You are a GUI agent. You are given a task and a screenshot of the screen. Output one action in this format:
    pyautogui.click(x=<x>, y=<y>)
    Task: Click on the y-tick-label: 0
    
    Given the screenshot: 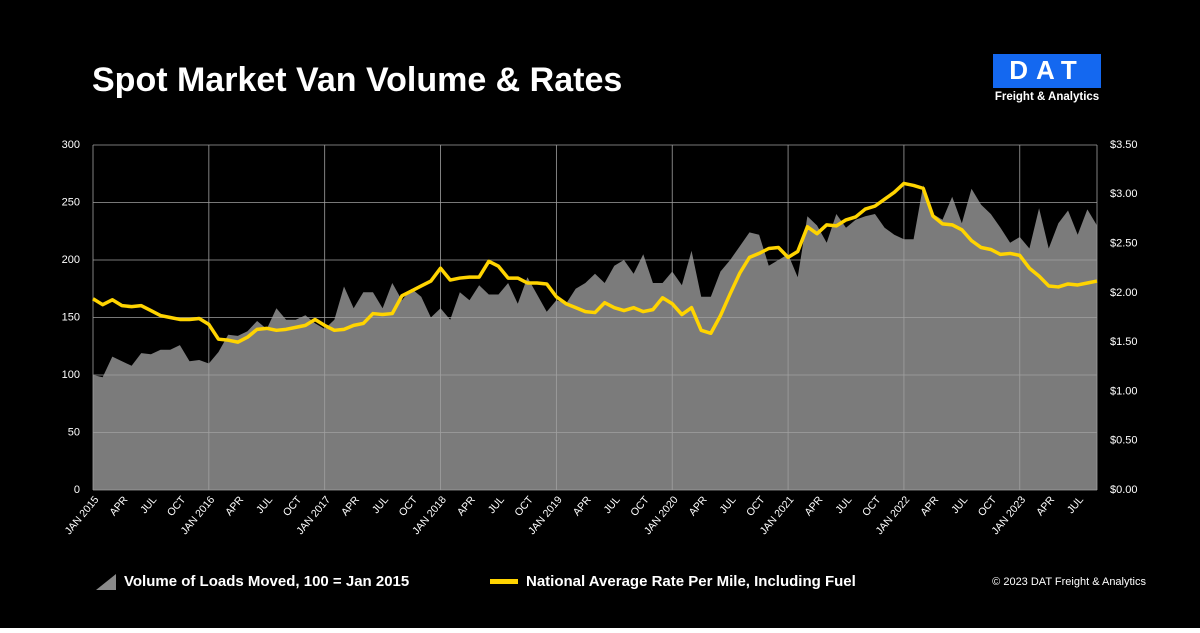 What is the action you would take?
    pyautogui.click(x=77, y=490)
    